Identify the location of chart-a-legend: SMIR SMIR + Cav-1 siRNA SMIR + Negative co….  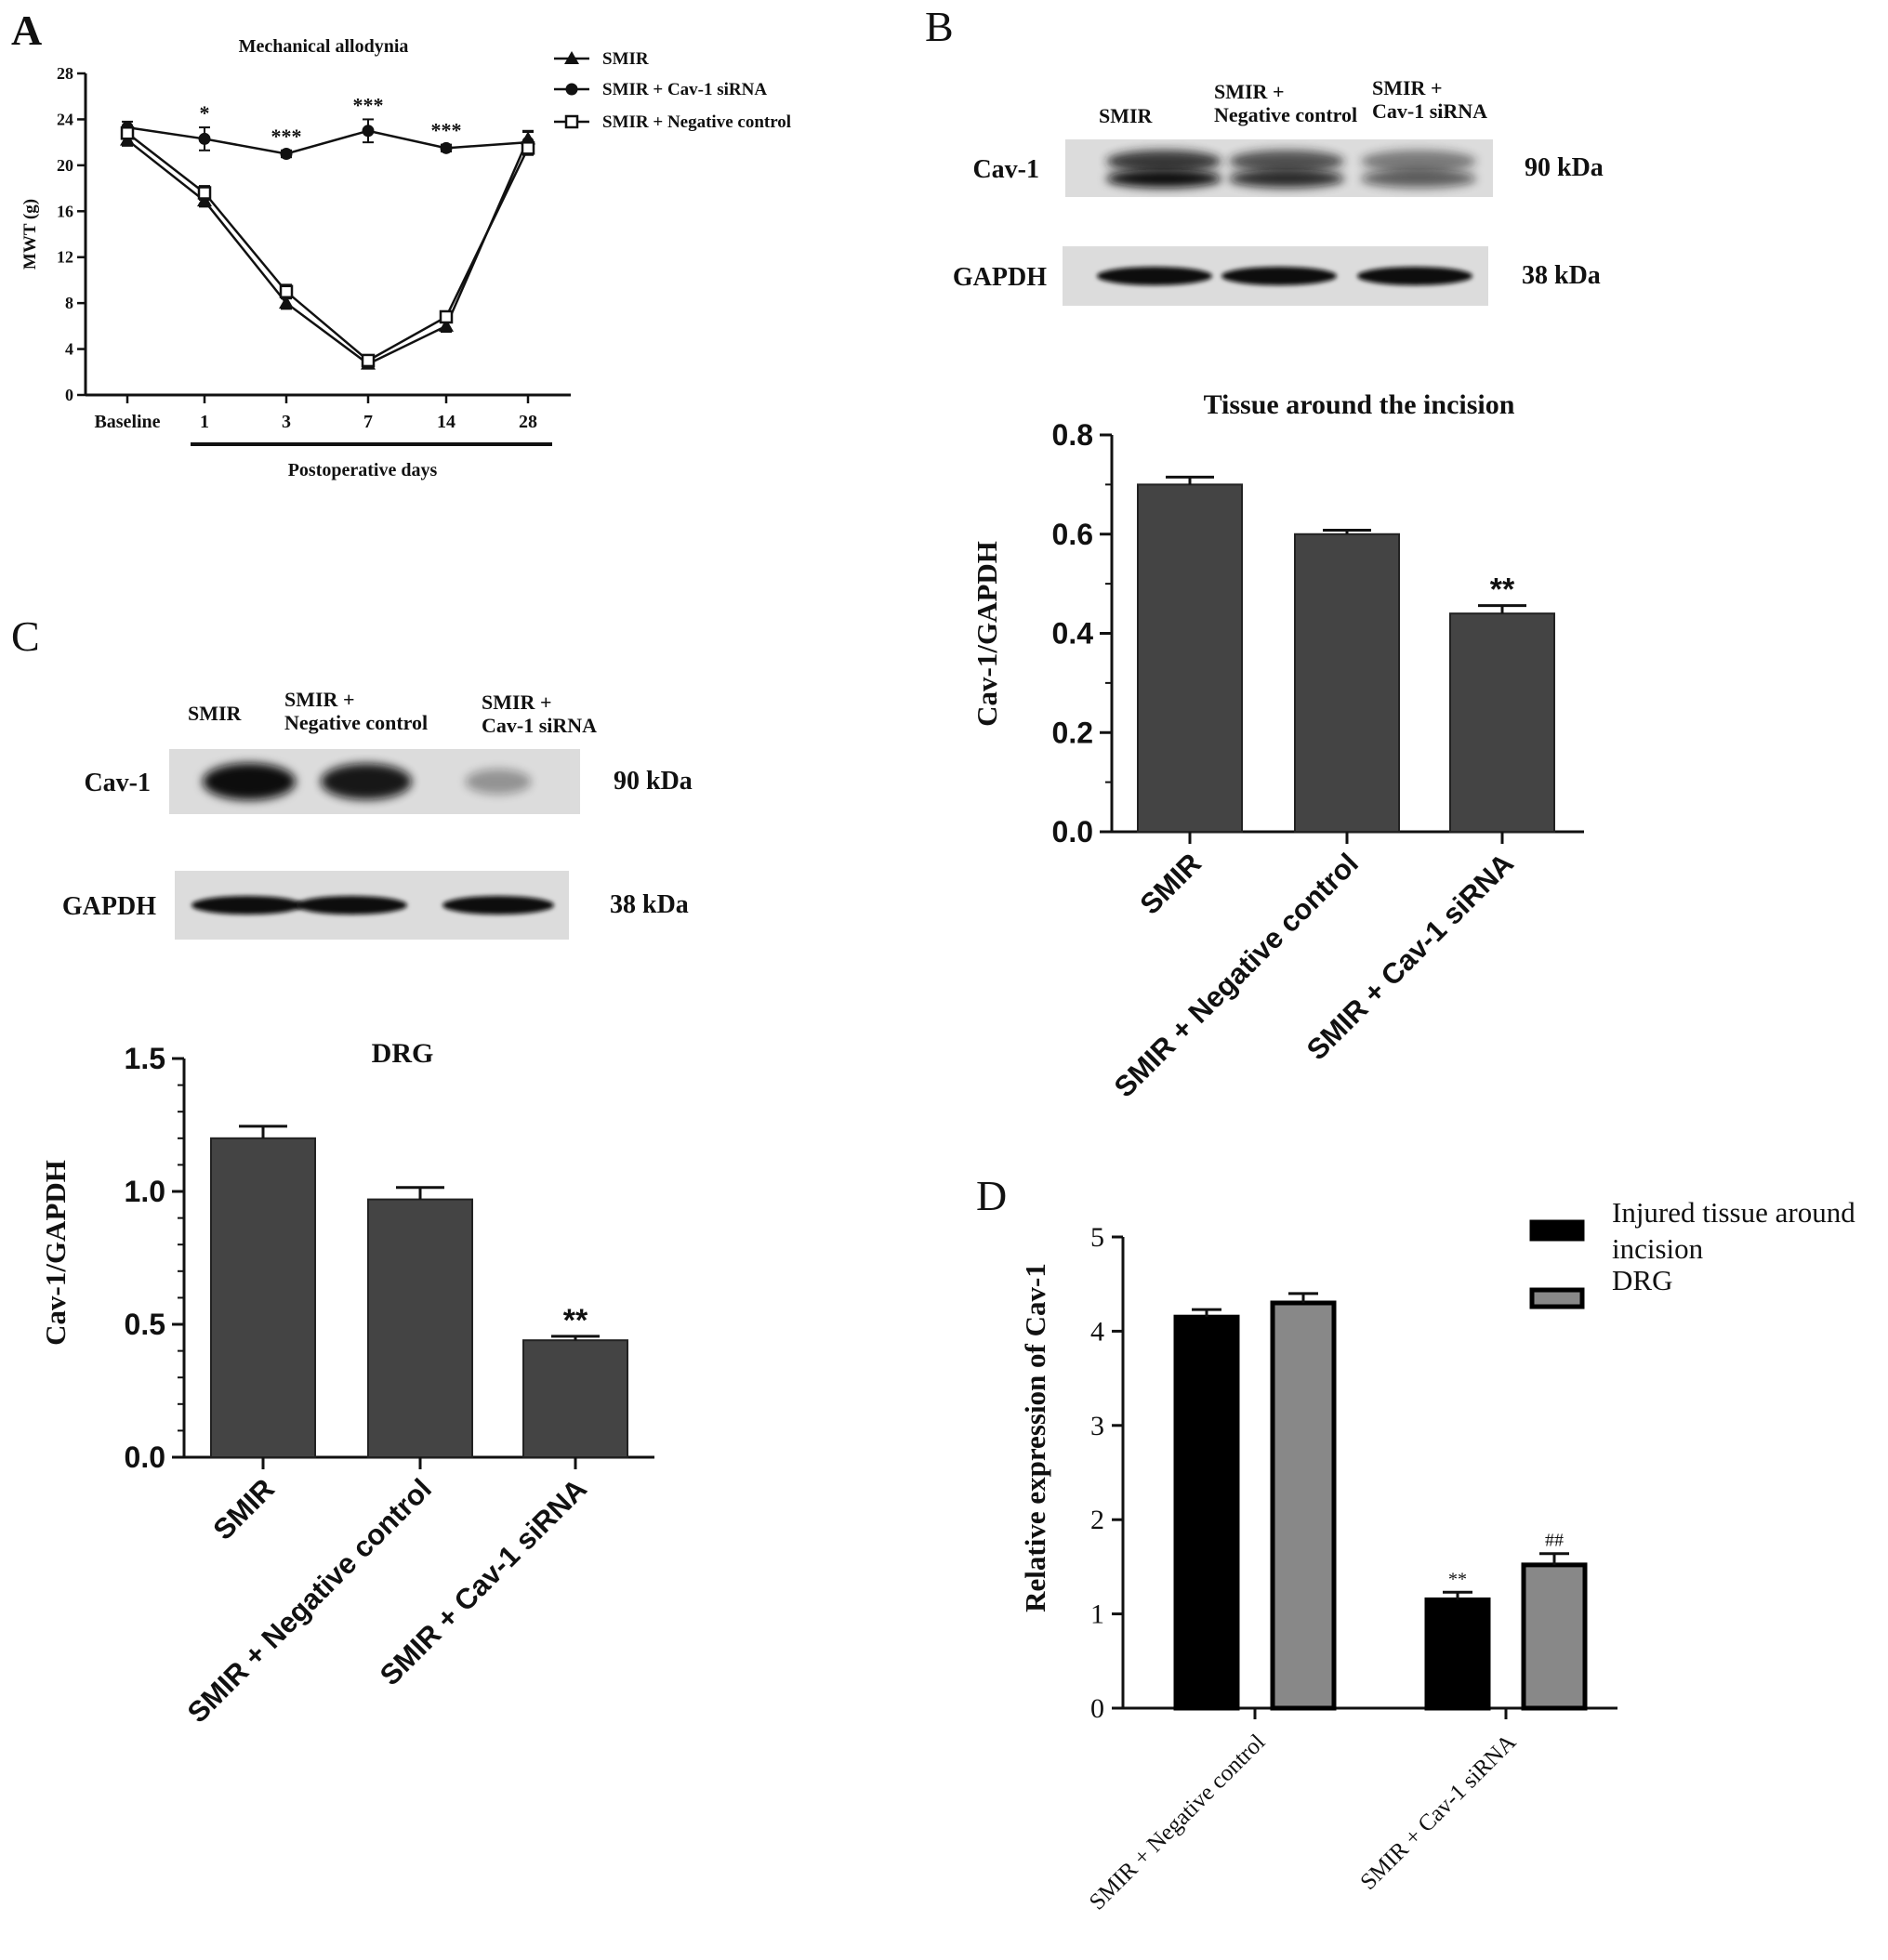
(673, 90).